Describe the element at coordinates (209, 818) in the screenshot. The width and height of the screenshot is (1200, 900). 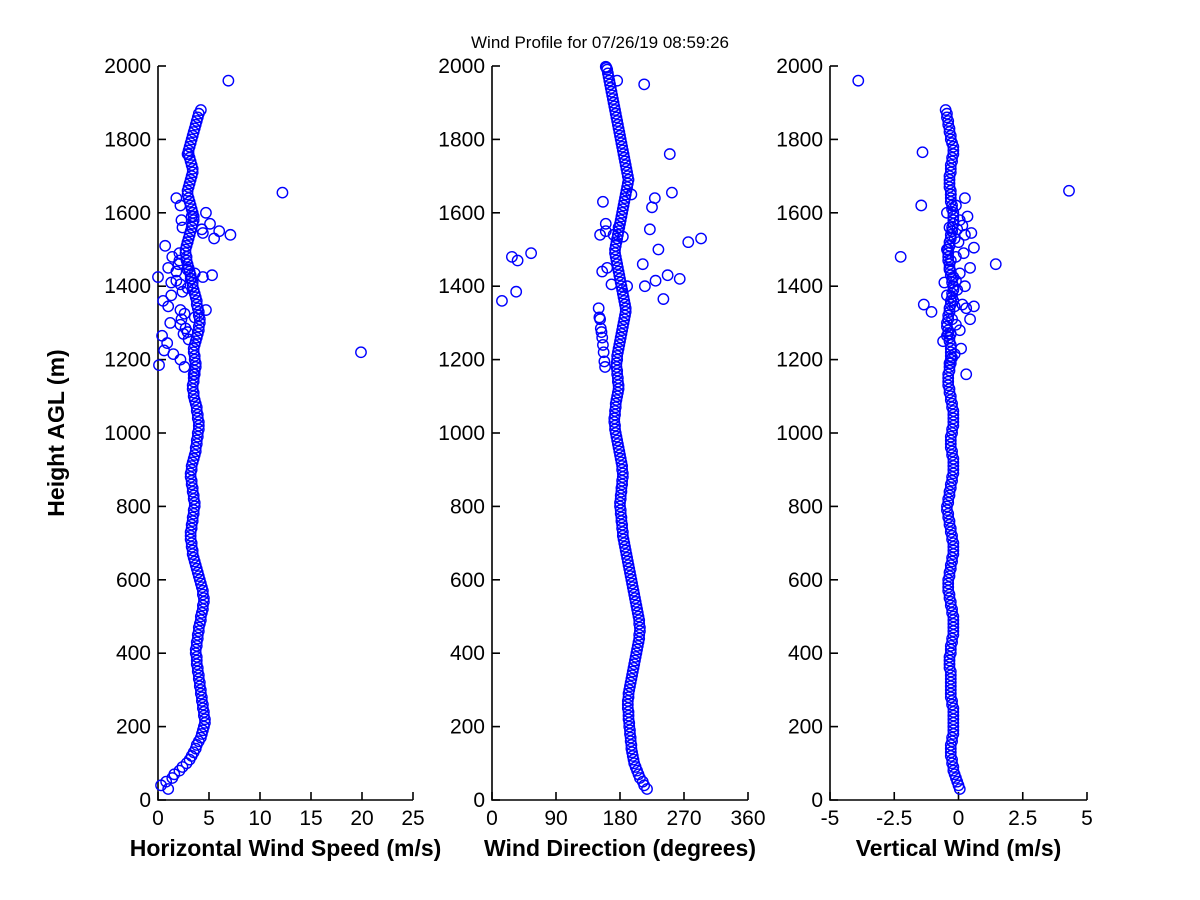
I see `x-tick-label: 5` at that location.